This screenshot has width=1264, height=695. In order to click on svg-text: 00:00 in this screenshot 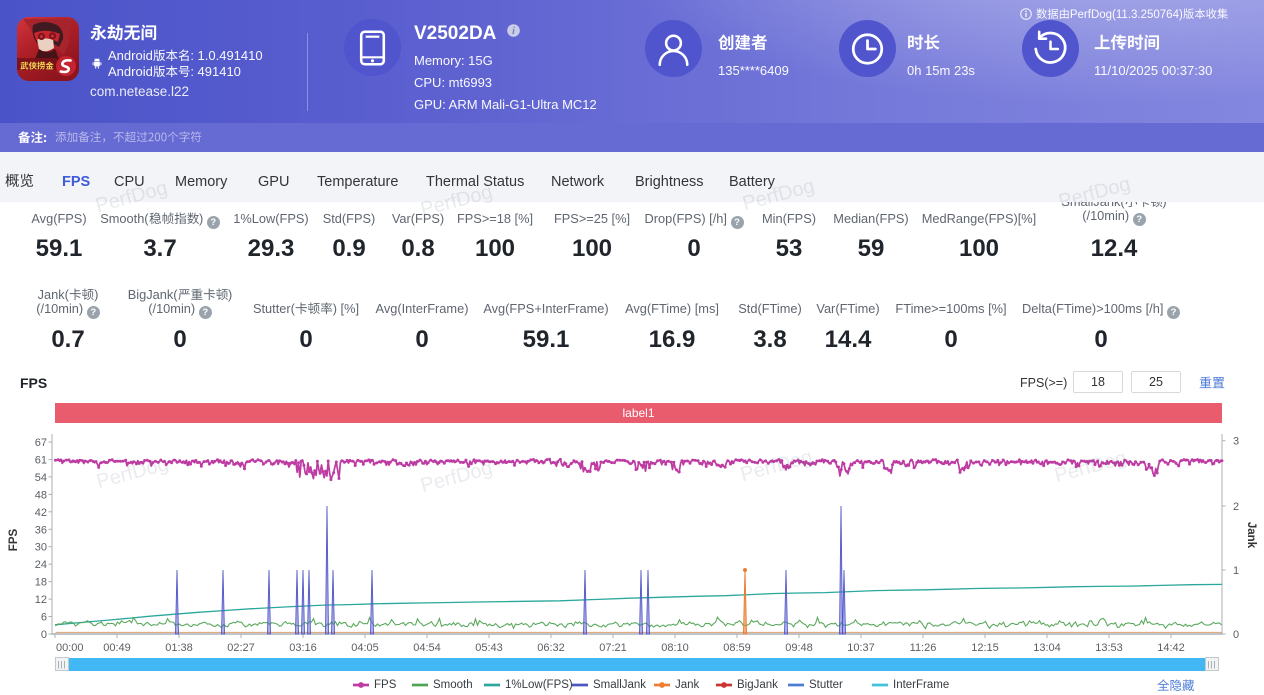, I will do `click(70, 648)`.